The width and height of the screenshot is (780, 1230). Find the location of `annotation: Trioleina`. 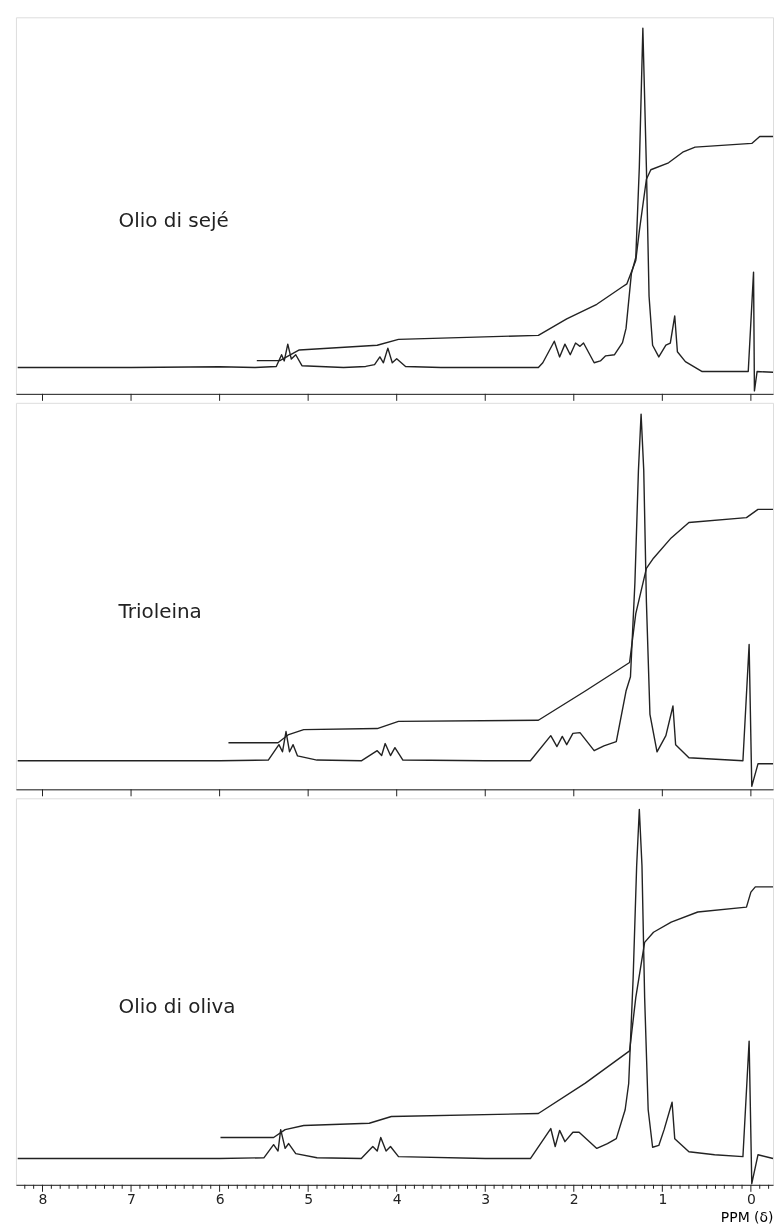

annotation: Trioleina is located at coordinates (159, 611).